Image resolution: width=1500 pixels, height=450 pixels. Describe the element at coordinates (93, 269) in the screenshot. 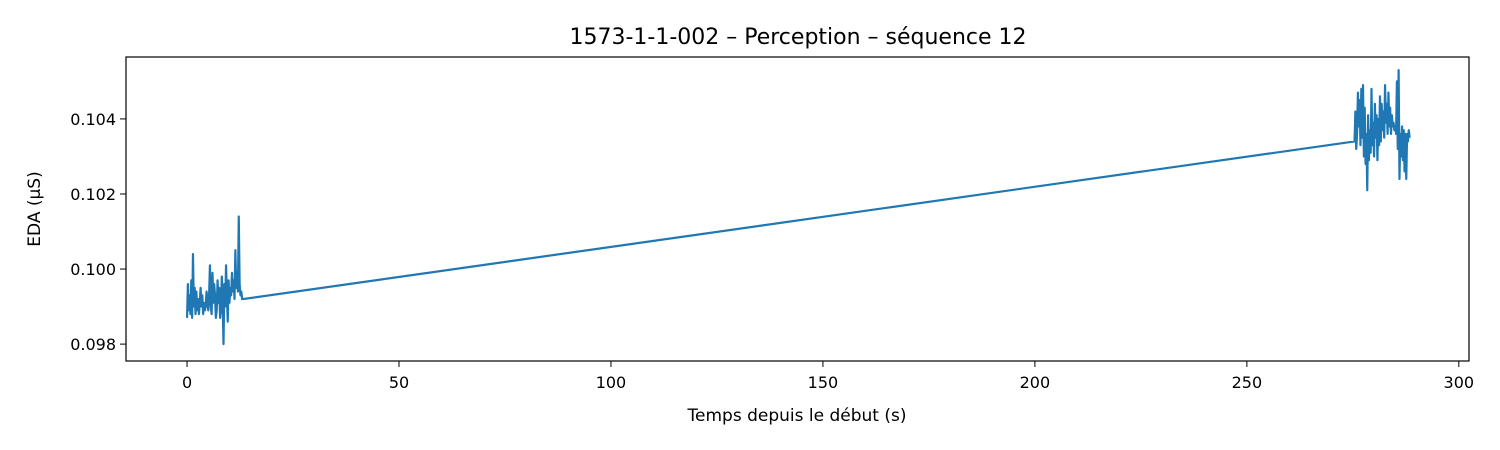

I see `y-tick-label: 0.100` at that location.